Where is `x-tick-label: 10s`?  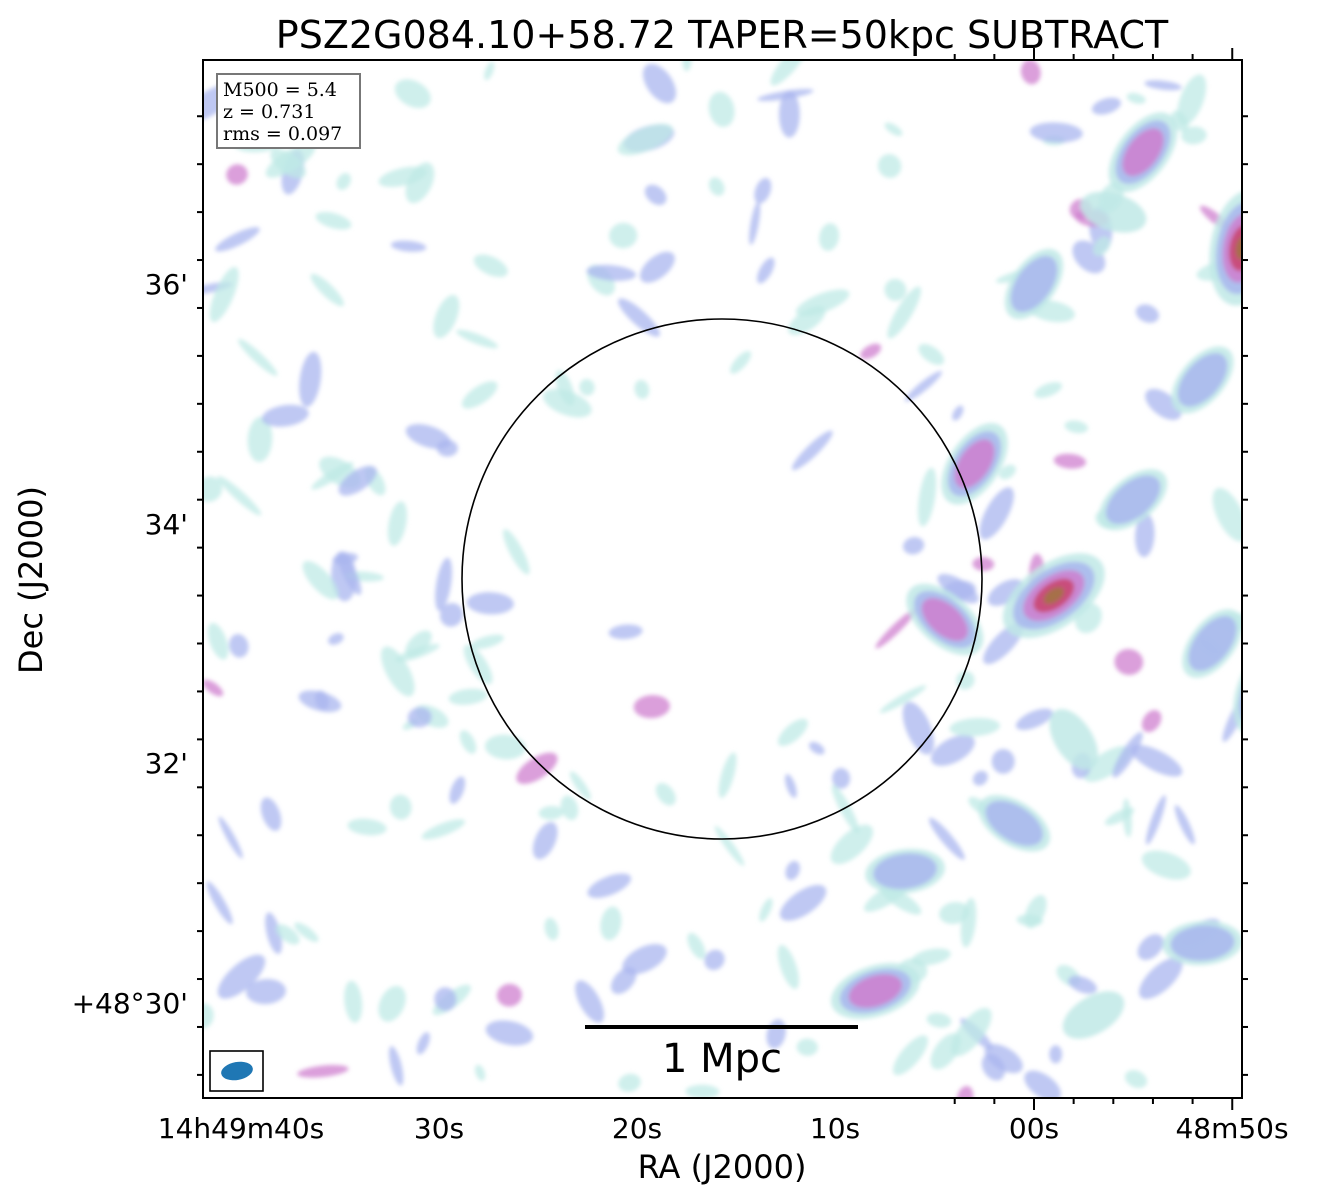
x-tick-label: 10s is located at coordinates (835, 1128).